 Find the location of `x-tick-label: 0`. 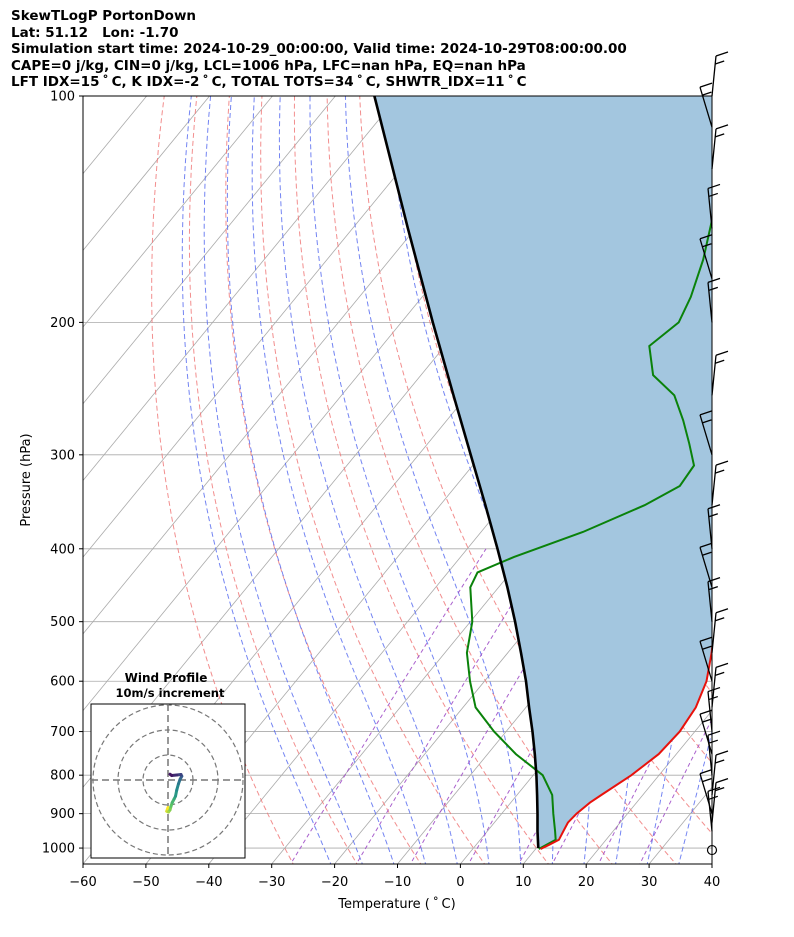

x-tick-label: 0 is located at coordinates (460, 882).